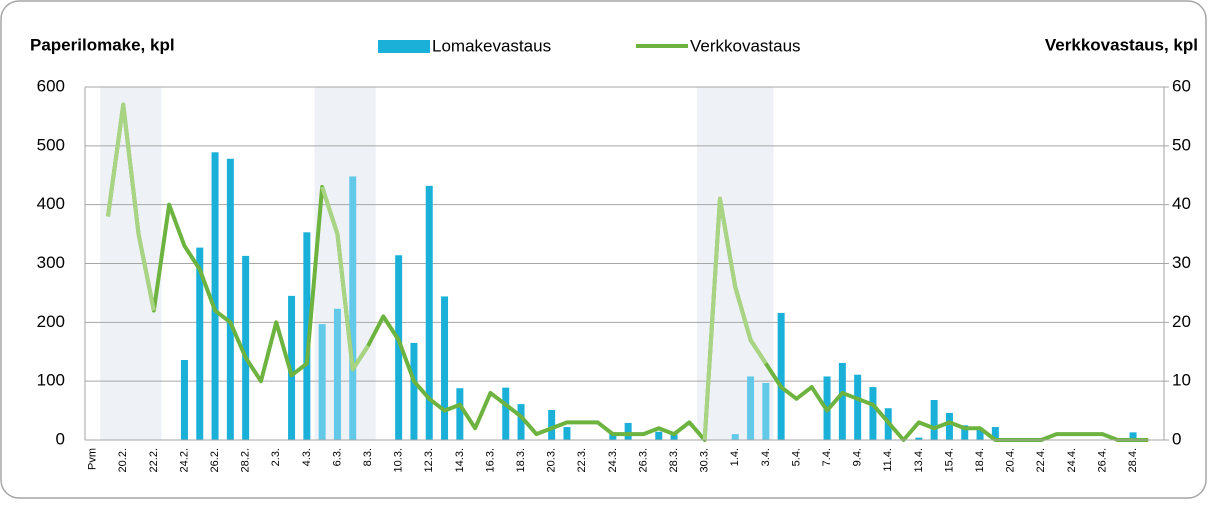 The height and width of the screenshot is (505, 1208). Describe the element at coordinates (337, 457) in the screenshot. I see `x-tick-label: 6.3.` at that location.